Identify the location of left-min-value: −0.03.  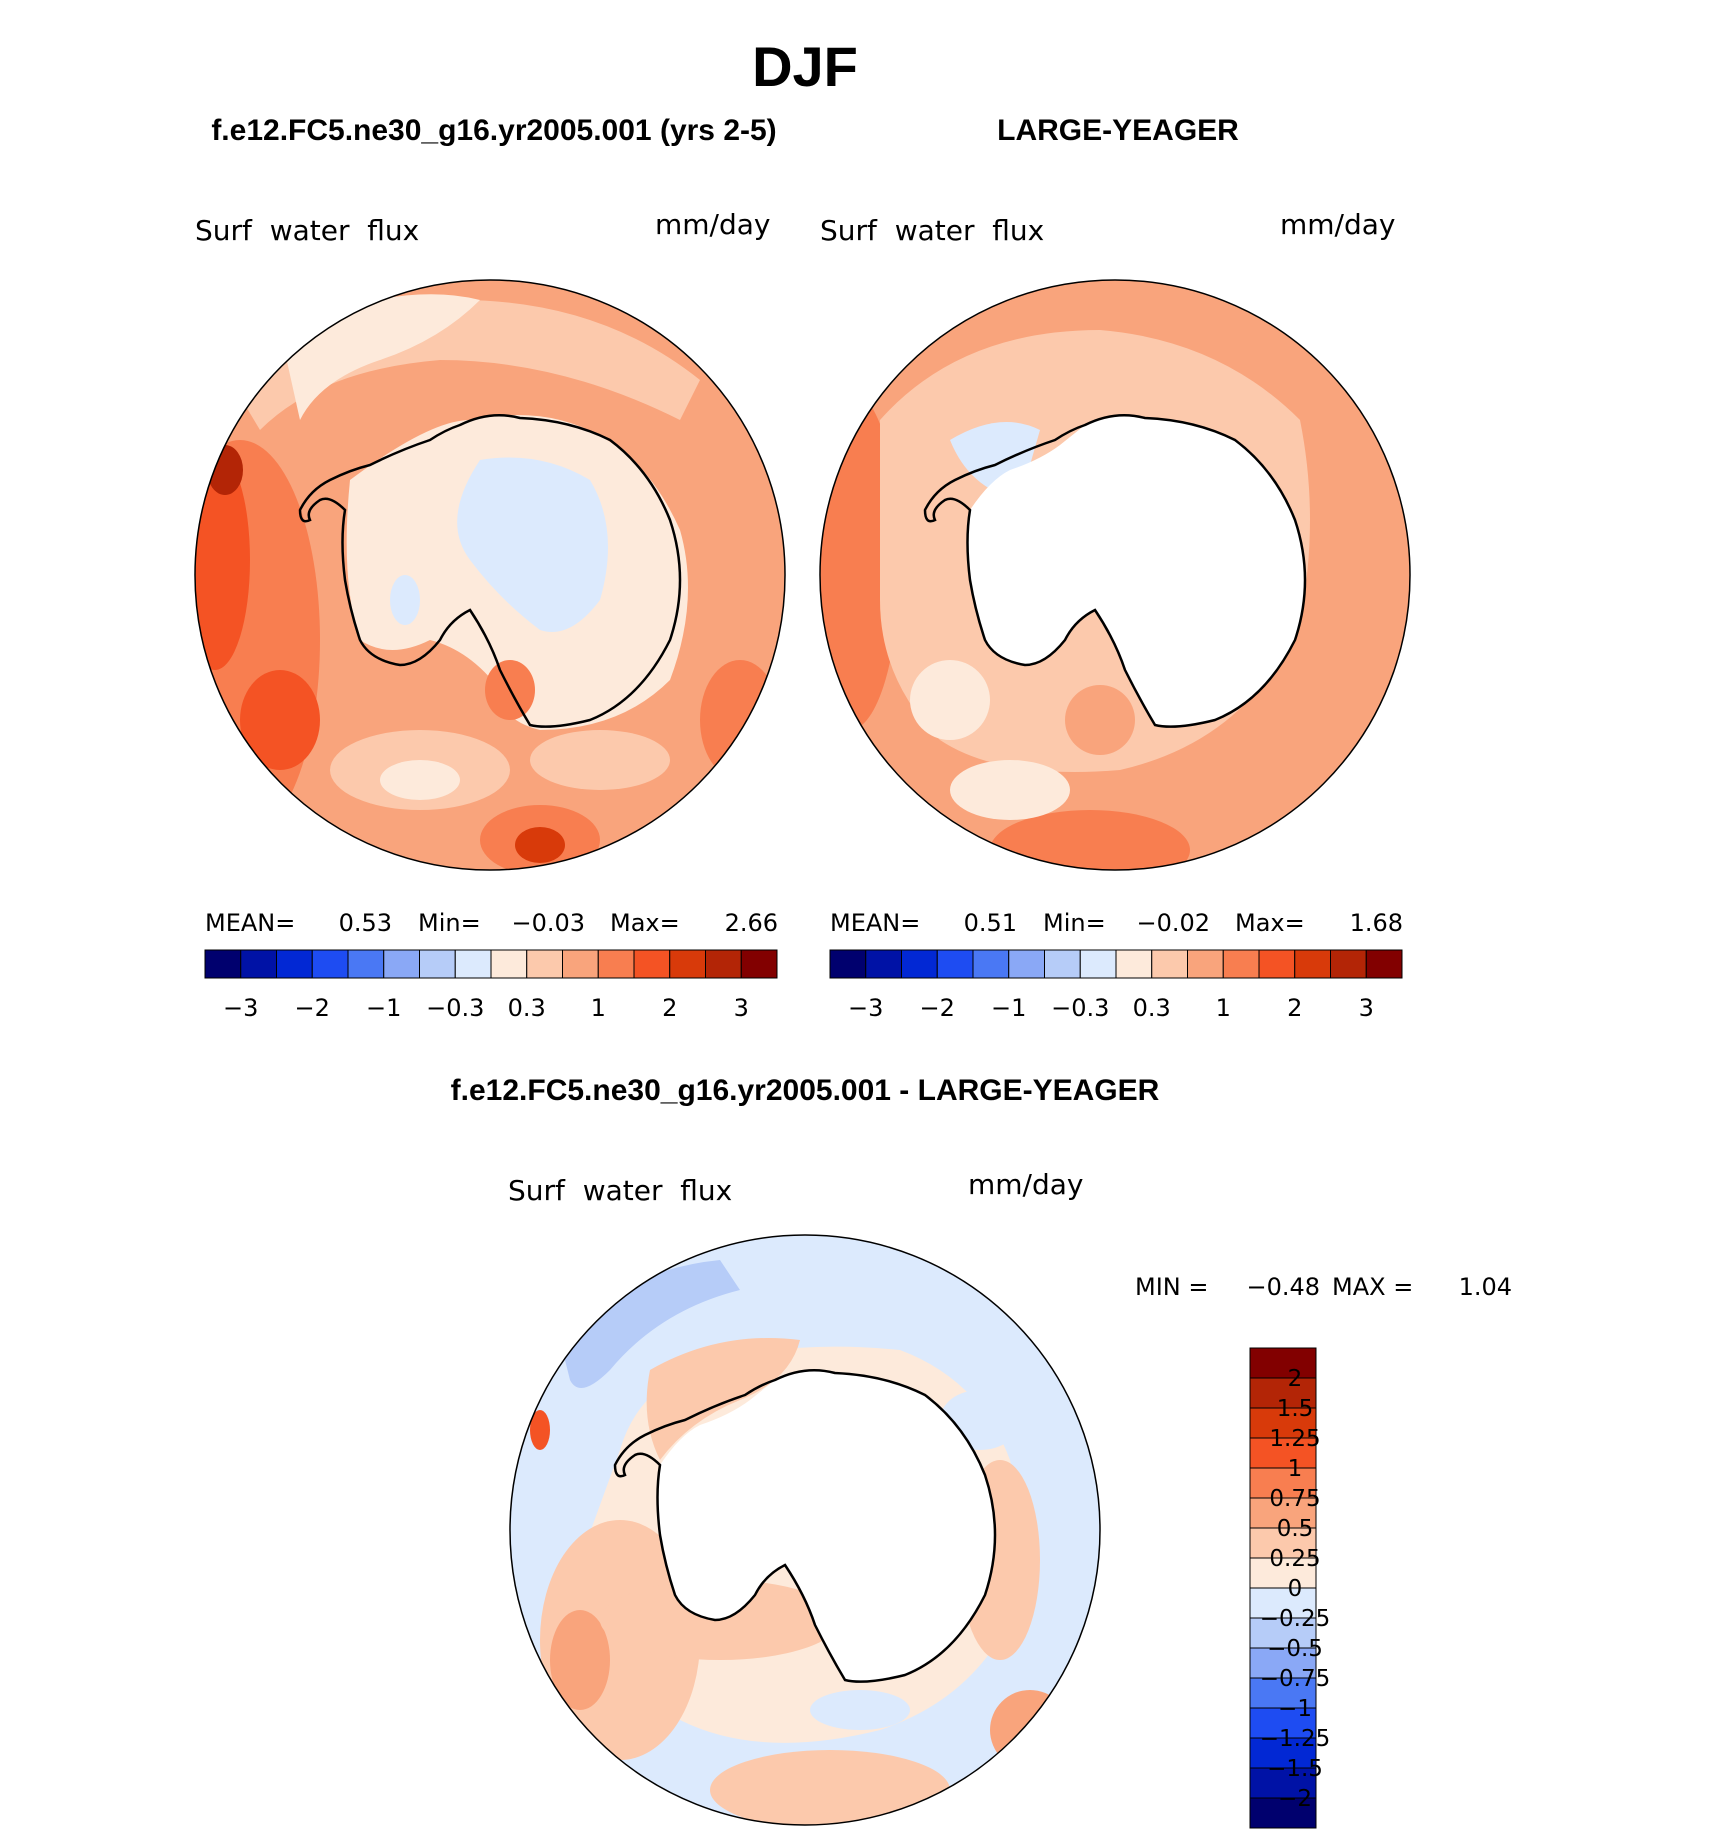
(548, 923).